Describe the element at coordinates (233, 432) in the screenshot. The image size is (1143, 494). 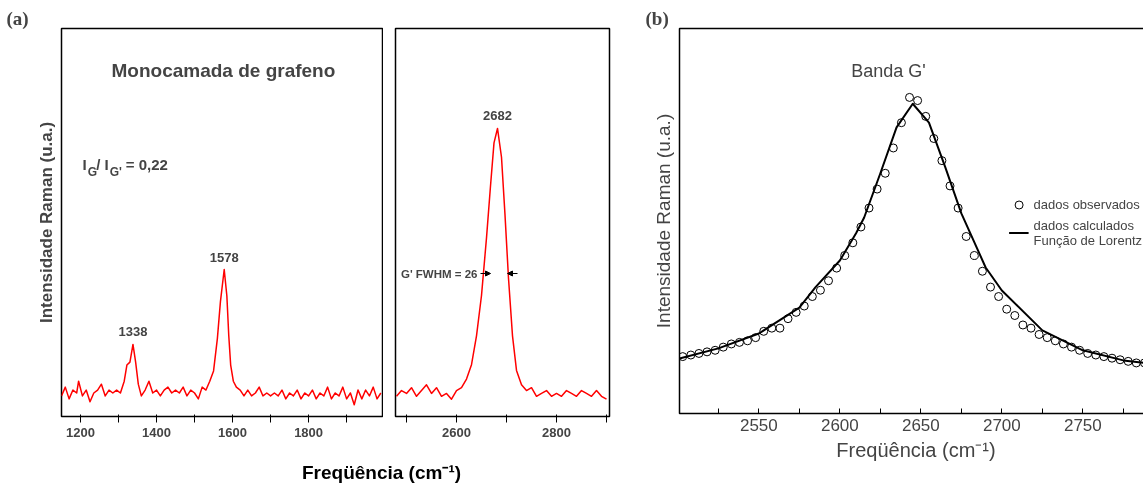
I see `x-tick-label: 1600` at that location.